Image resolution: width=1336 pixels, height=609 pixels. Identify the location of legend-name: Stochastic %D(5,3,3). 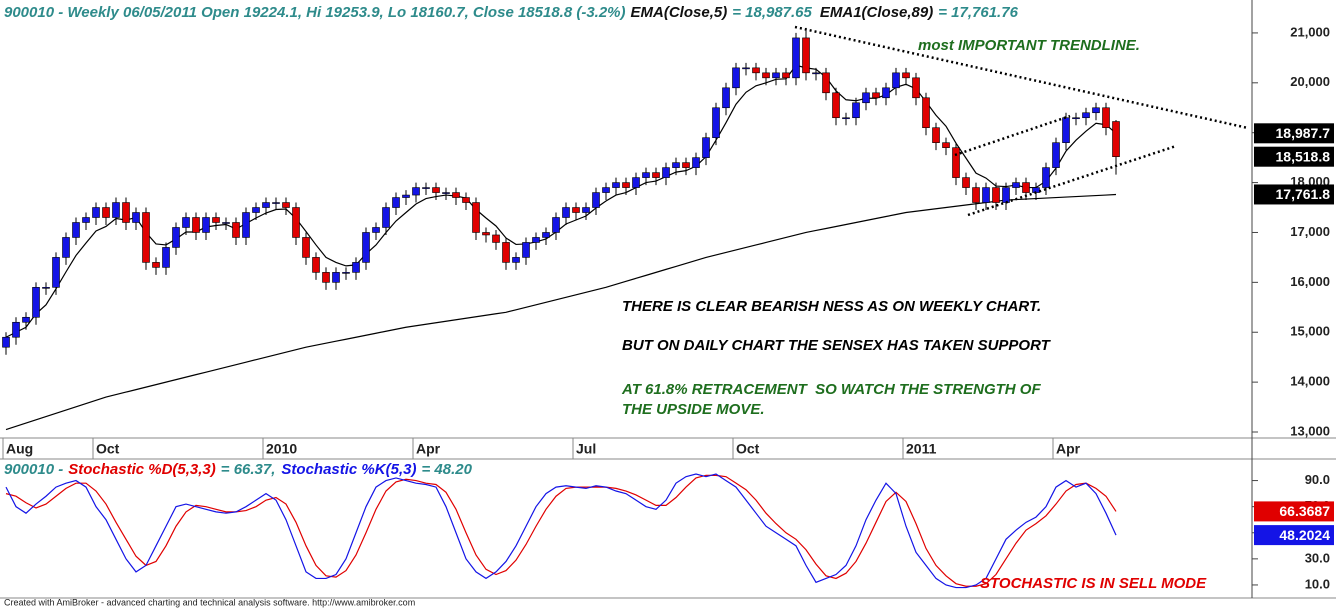
(142, 469).